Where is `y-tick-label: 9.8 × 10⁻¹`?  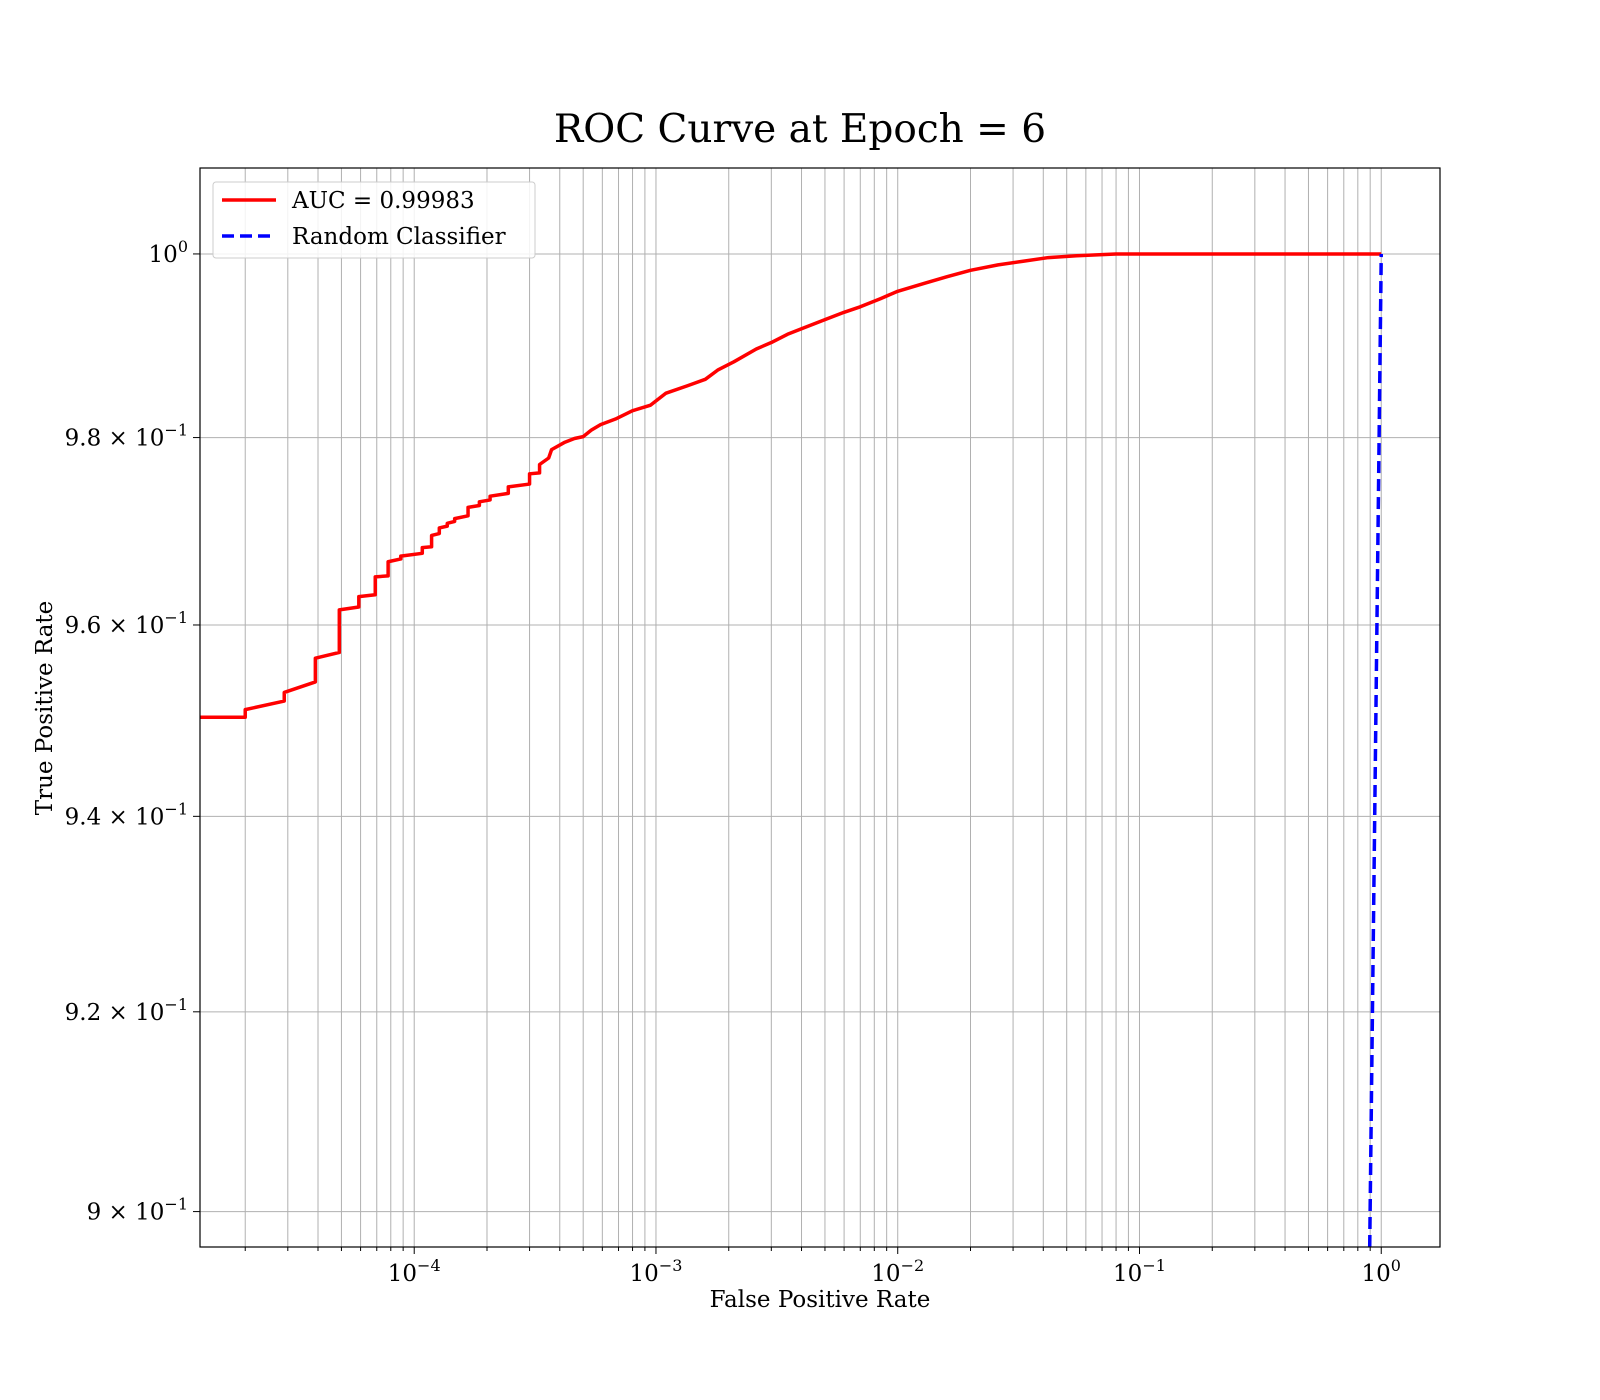 y-tick-label: 9.8 × 10⁻¹ is located at coordinates (126, 436).